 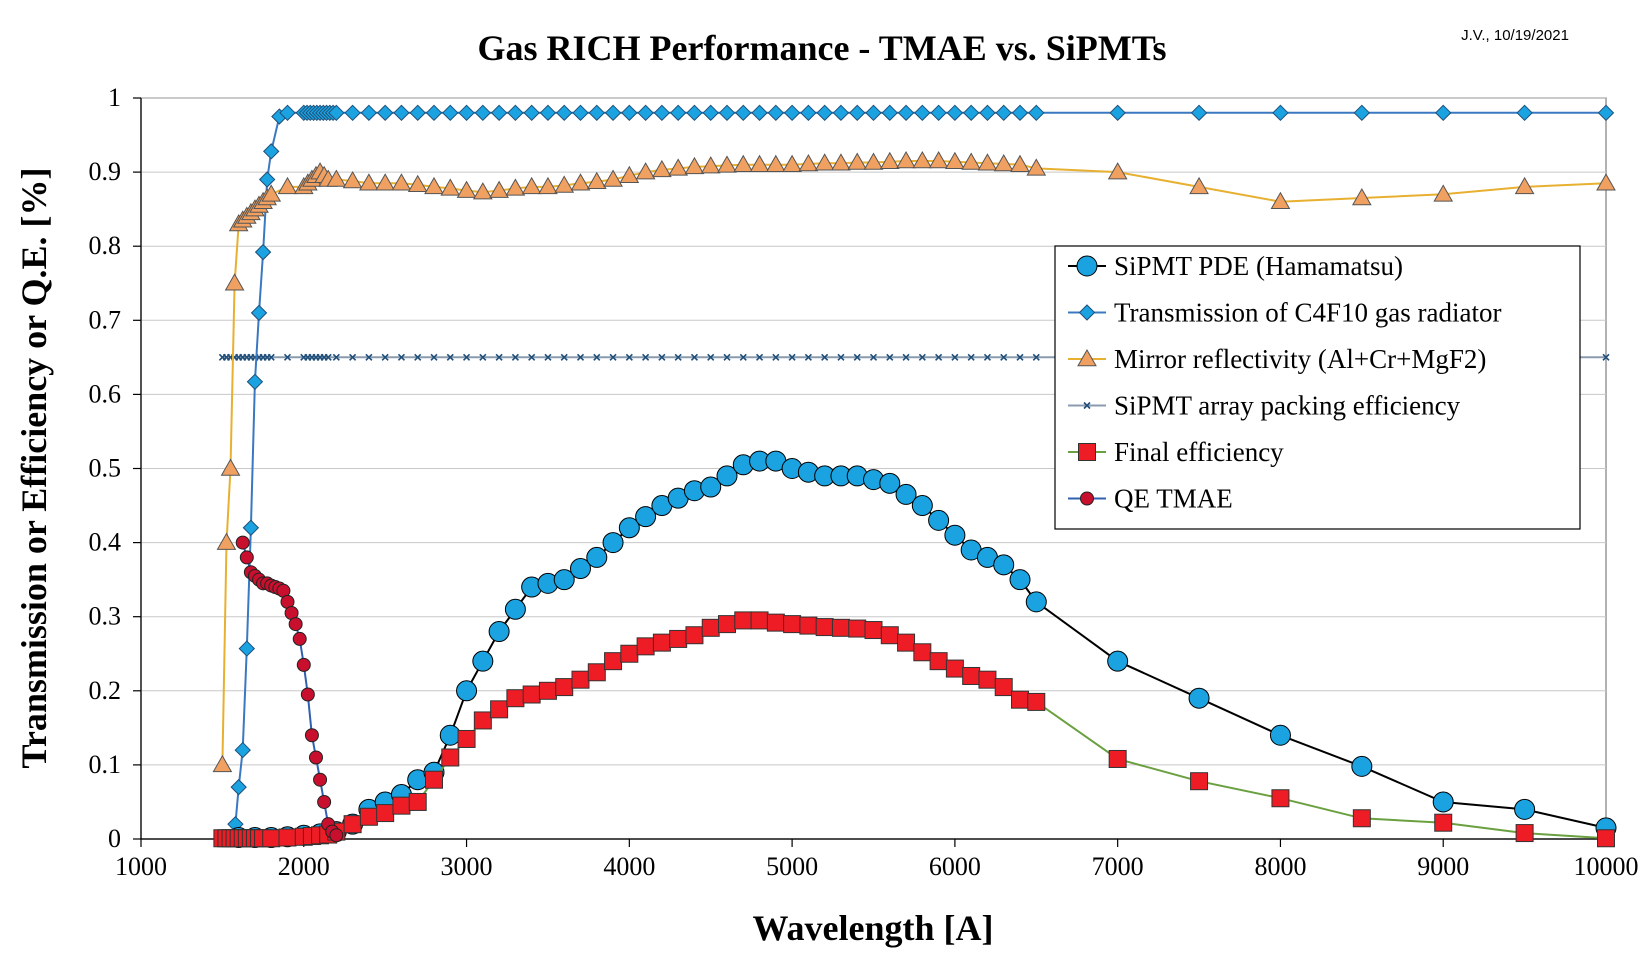 What do you see at coordinates (1199, 452) in the screenshot?
I see `legend-label: Final efficiency` at bounding box center [1199, 452].